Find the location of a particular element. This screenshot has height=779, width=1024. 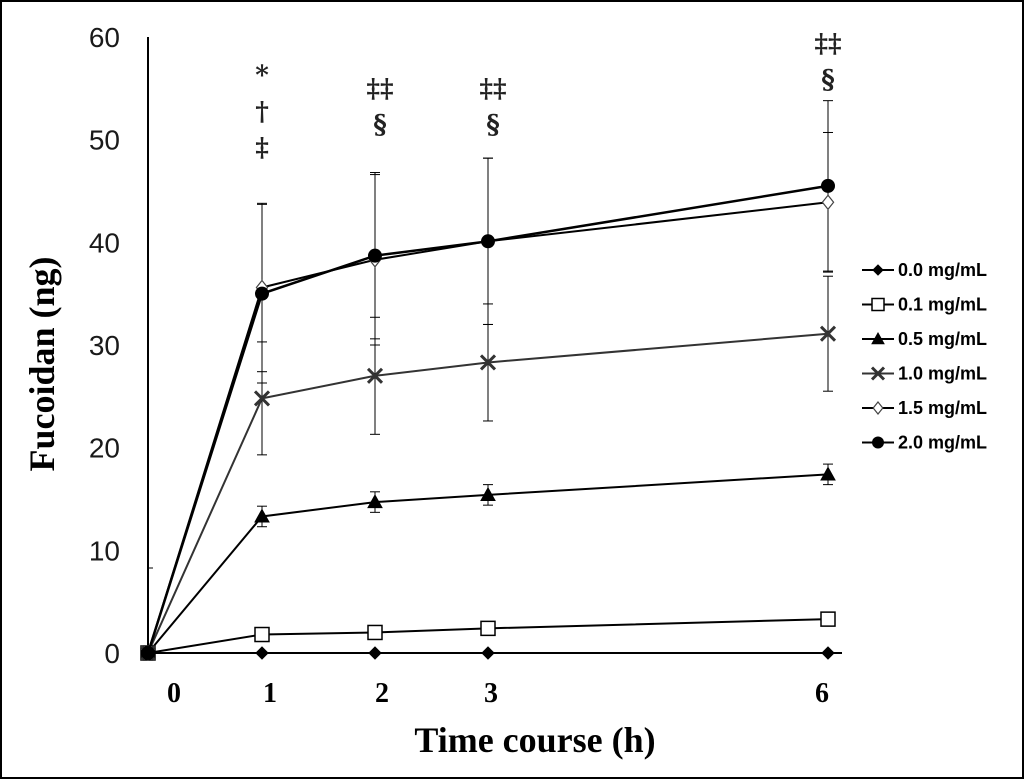

x-axis-title: Time course (h) is located at coordinates (534, 740).